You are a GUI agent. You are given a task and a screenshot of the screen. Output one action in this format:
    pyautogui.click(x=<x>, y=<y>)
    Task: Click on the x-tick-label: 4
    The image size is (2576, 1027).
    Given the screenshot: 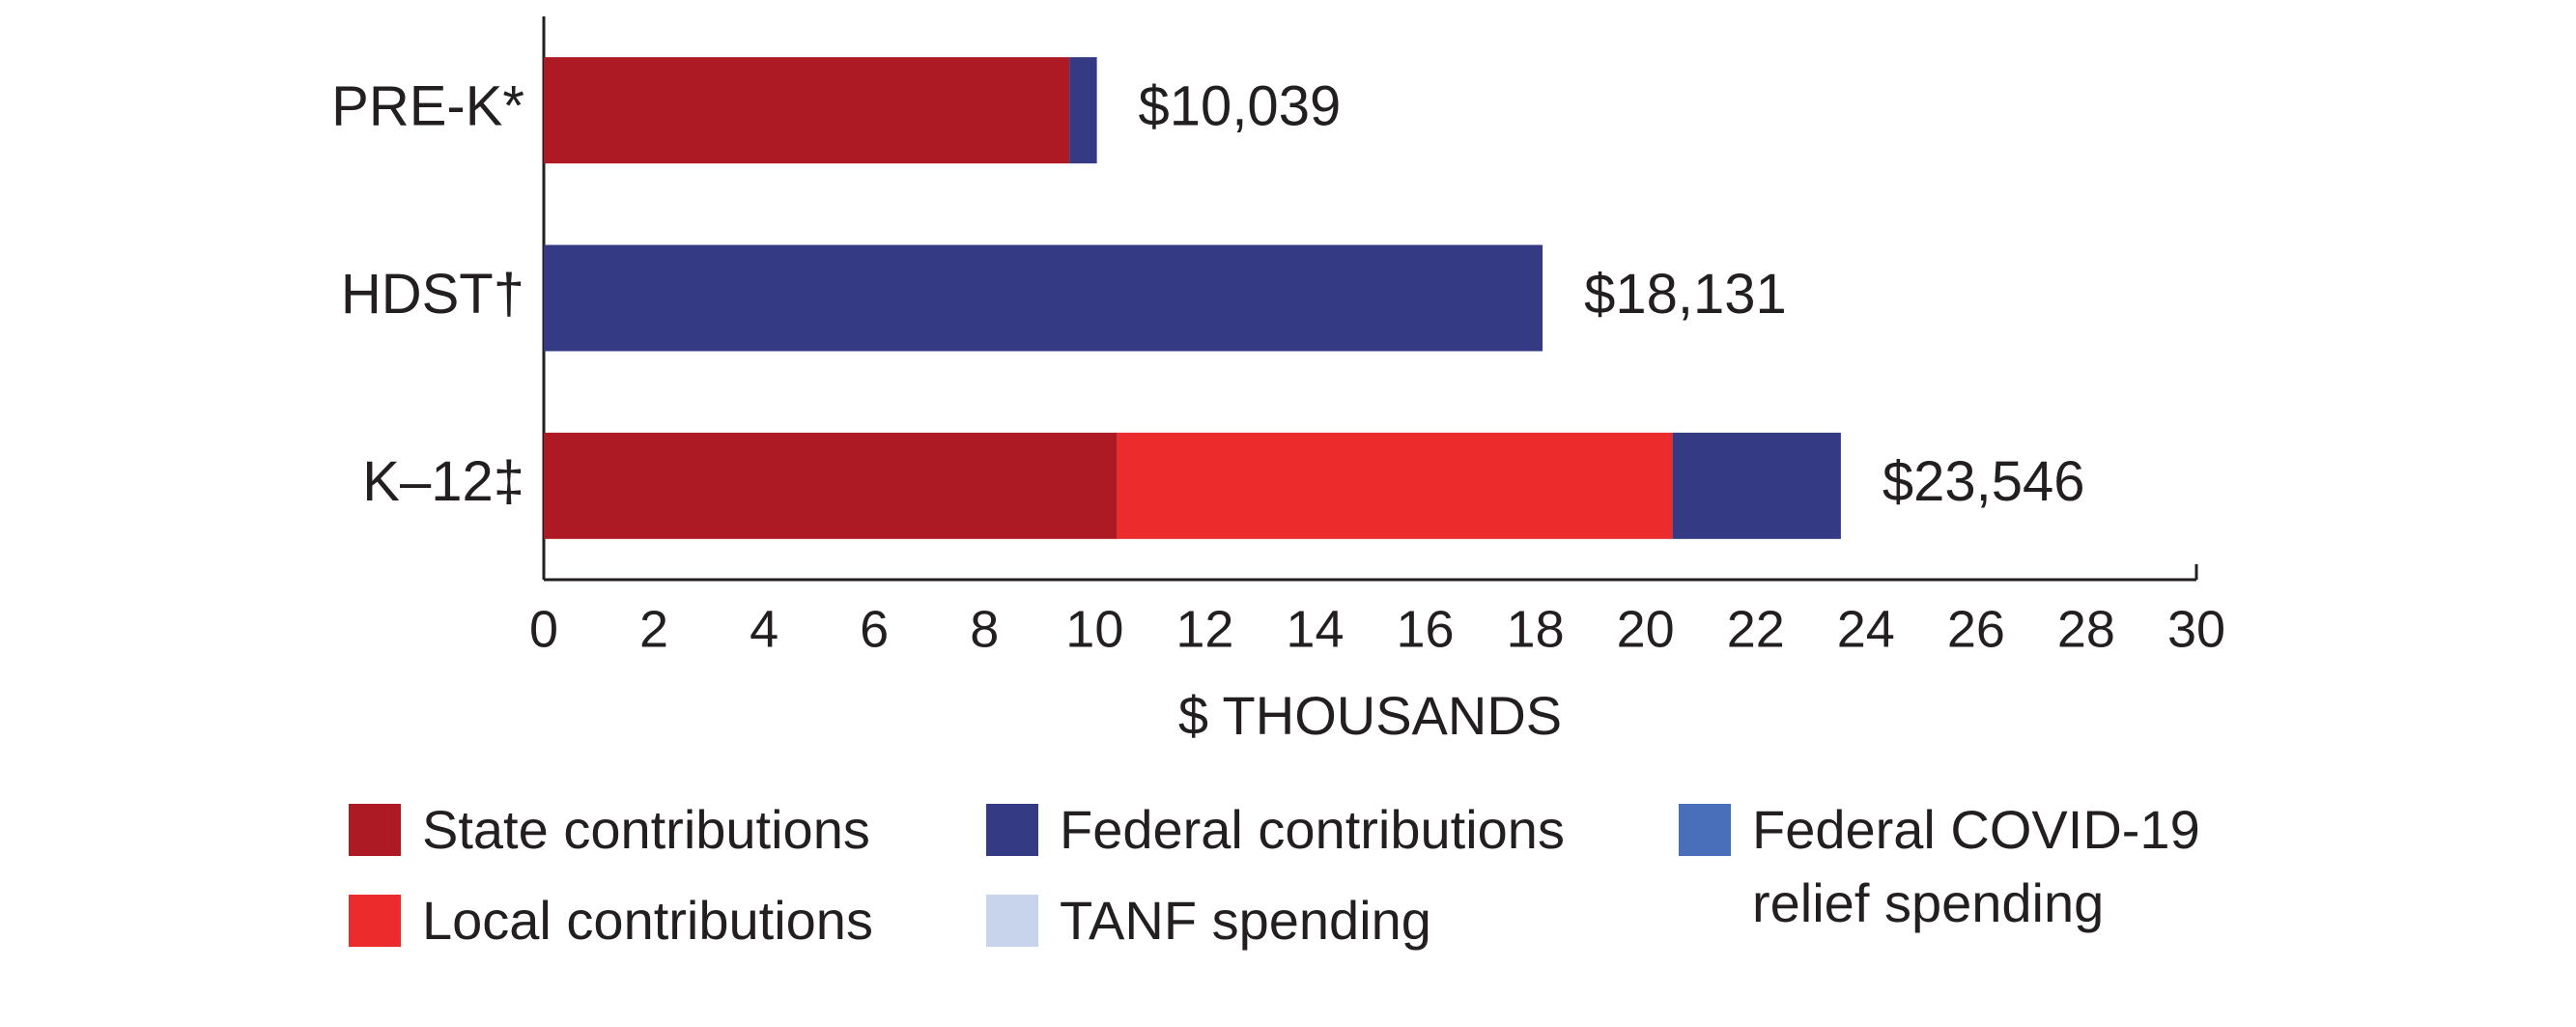 What is the action you would take?
    pyautogui.click(x=764, y=629)
    